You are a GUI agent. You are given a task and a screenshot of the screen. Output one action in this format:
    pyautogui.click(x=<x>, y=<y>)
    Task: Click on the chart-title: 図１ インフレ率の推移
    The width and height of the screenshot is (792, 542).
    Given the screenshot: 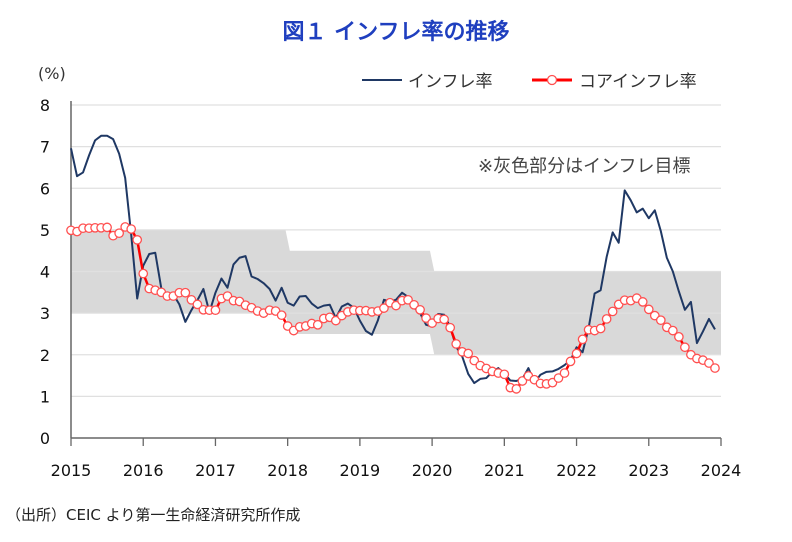 What is the action you would take?
    pyautogui.click(x=396, y=32)
    